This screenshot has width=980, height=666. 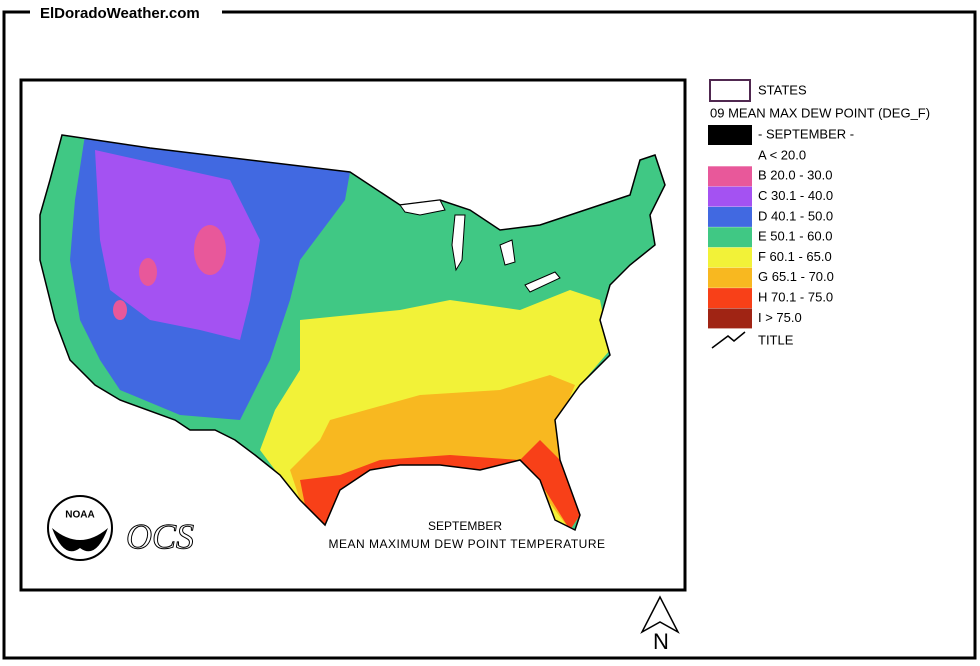 What do you see at coordinates (465, 526) in the screenshot?
I see `map-title: SEPTEMBER` at bounding box center [465, 526].